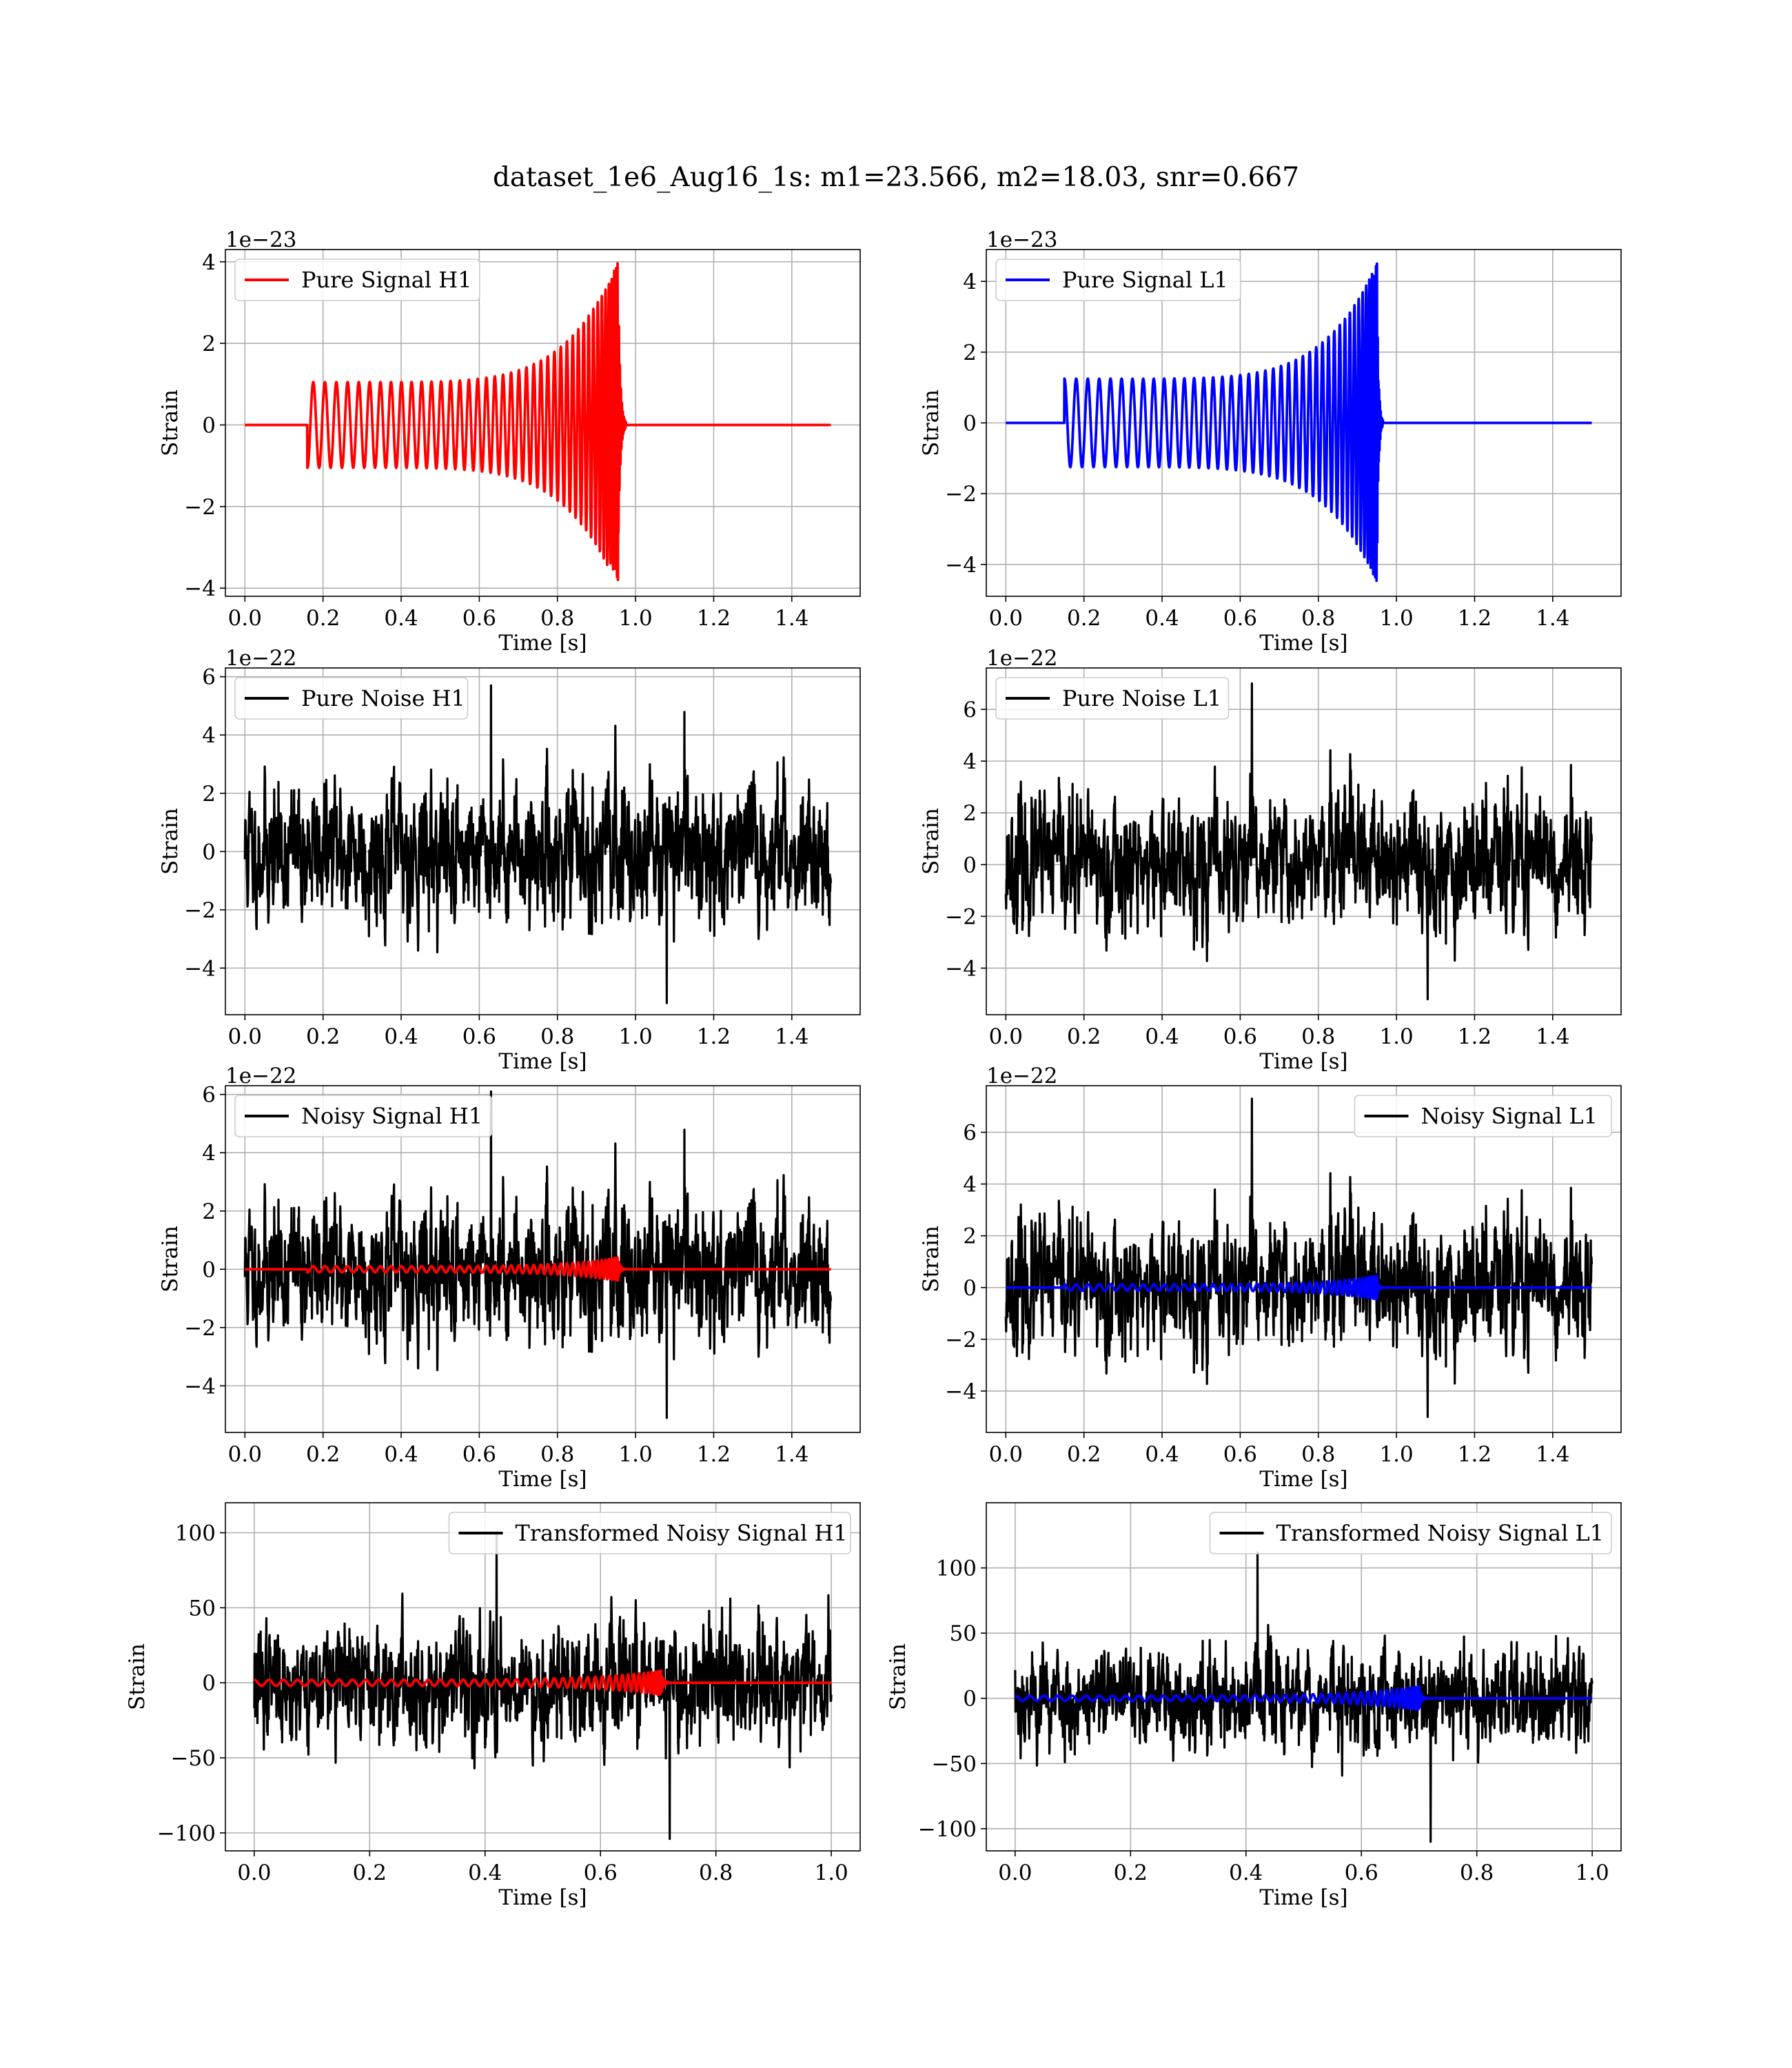 This screenshot has height=2068, width=1792. Describe the element at coordinates (961, 494) in the screenshot. I see `y-tick-label: −2` at that location.